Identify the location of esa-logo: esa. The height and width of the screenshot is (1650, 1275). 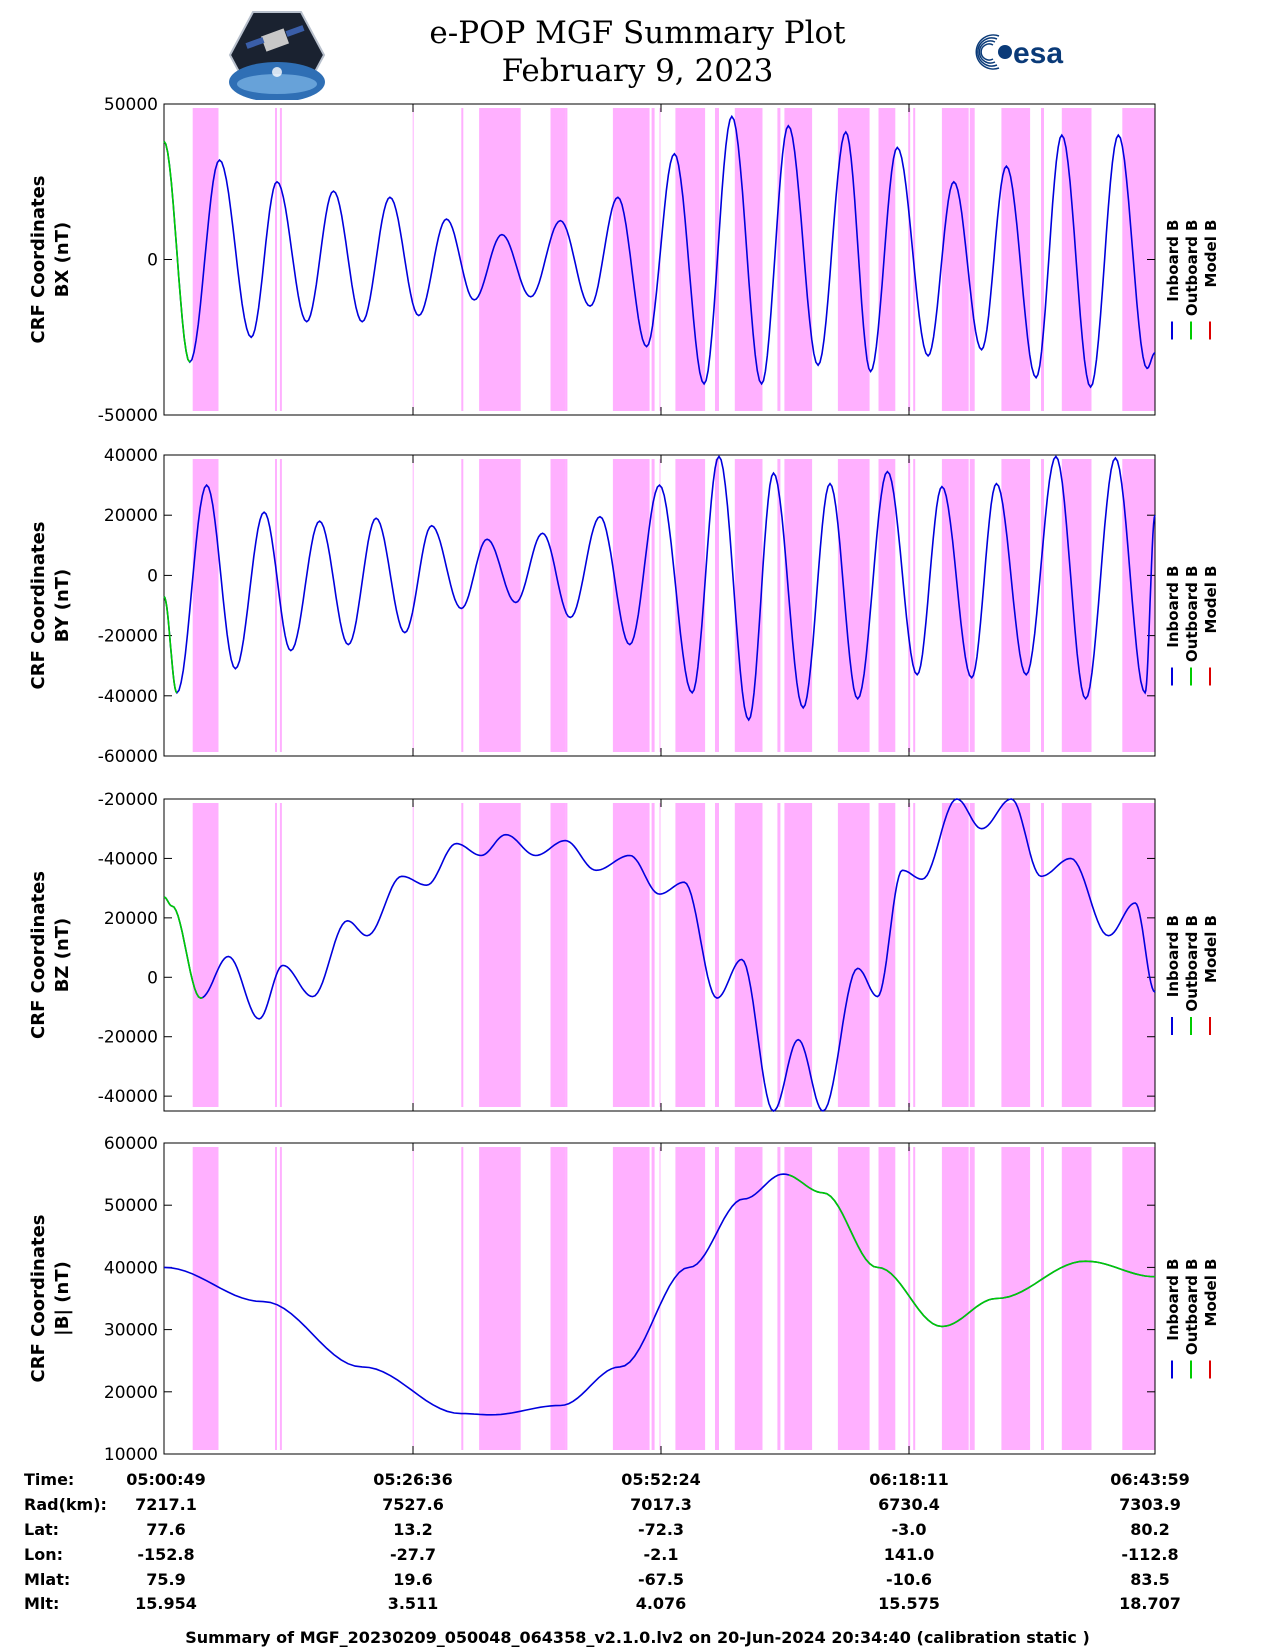
(1019, 52).